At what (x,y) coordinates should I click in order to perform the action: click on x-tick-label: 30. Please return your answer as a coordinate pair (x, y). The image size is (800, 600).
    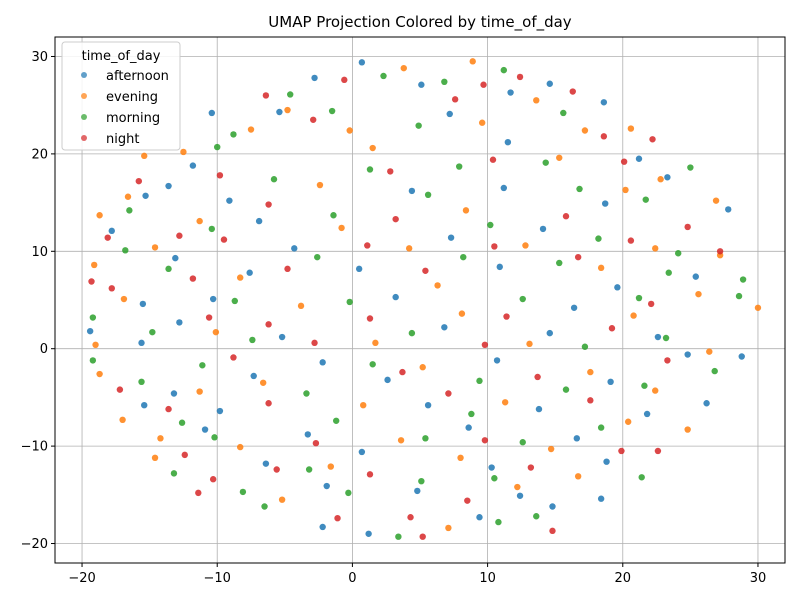
    Looking at the image, I should click on (758, 578).